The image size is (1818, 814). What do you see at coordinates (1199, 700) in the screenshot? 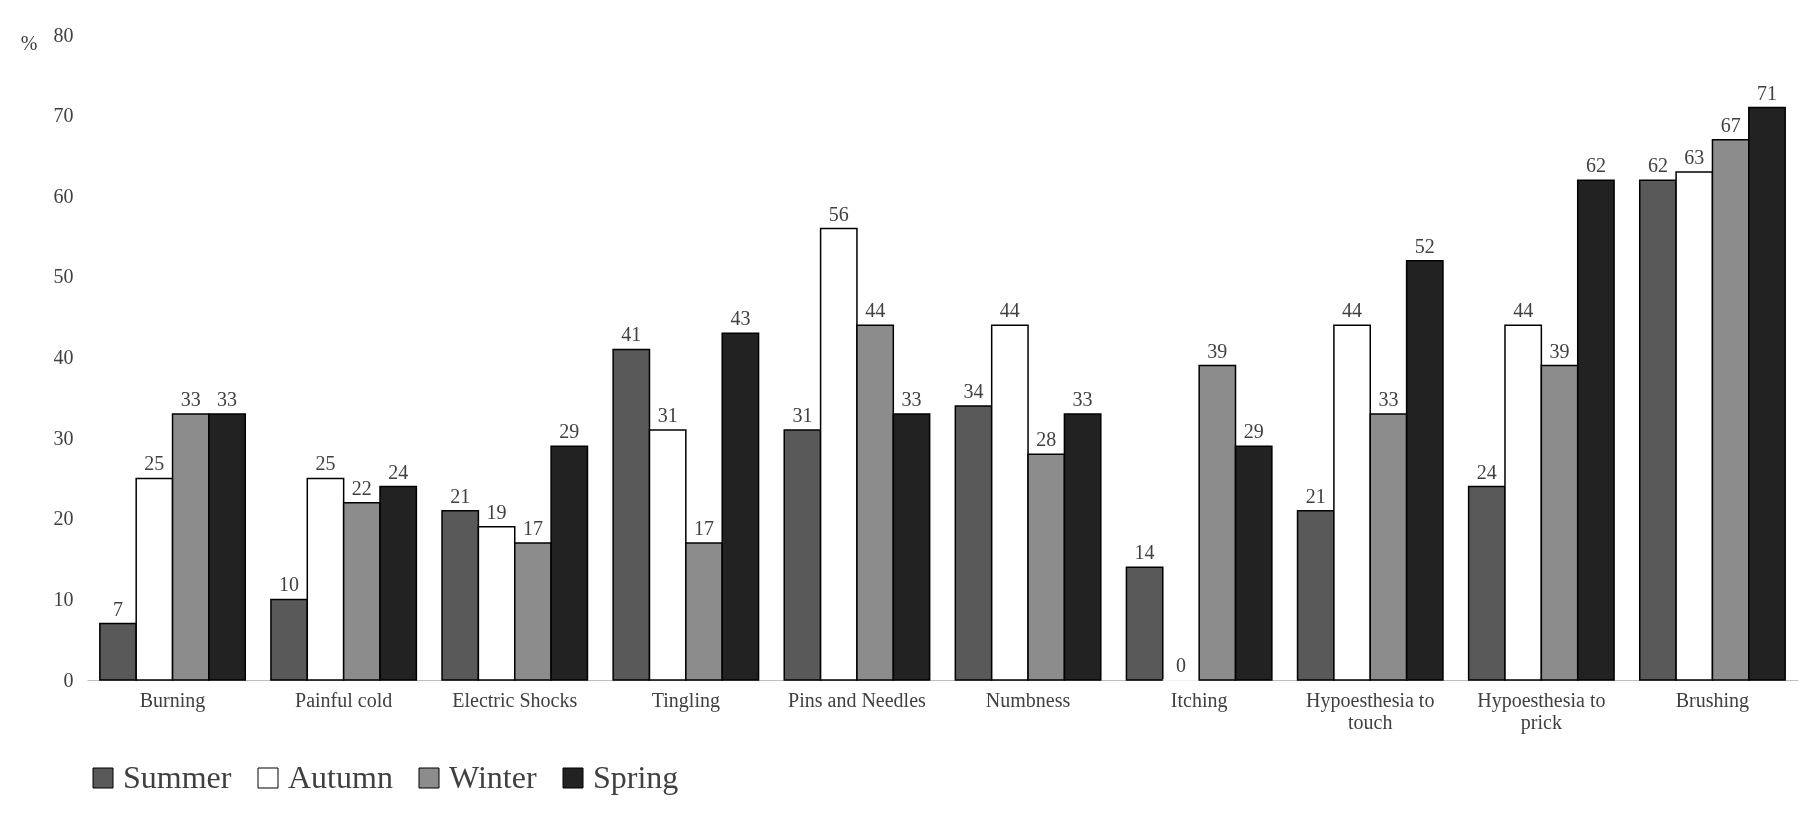
I see `x-tick-label: Itching` at bounding box center [1199, 700].